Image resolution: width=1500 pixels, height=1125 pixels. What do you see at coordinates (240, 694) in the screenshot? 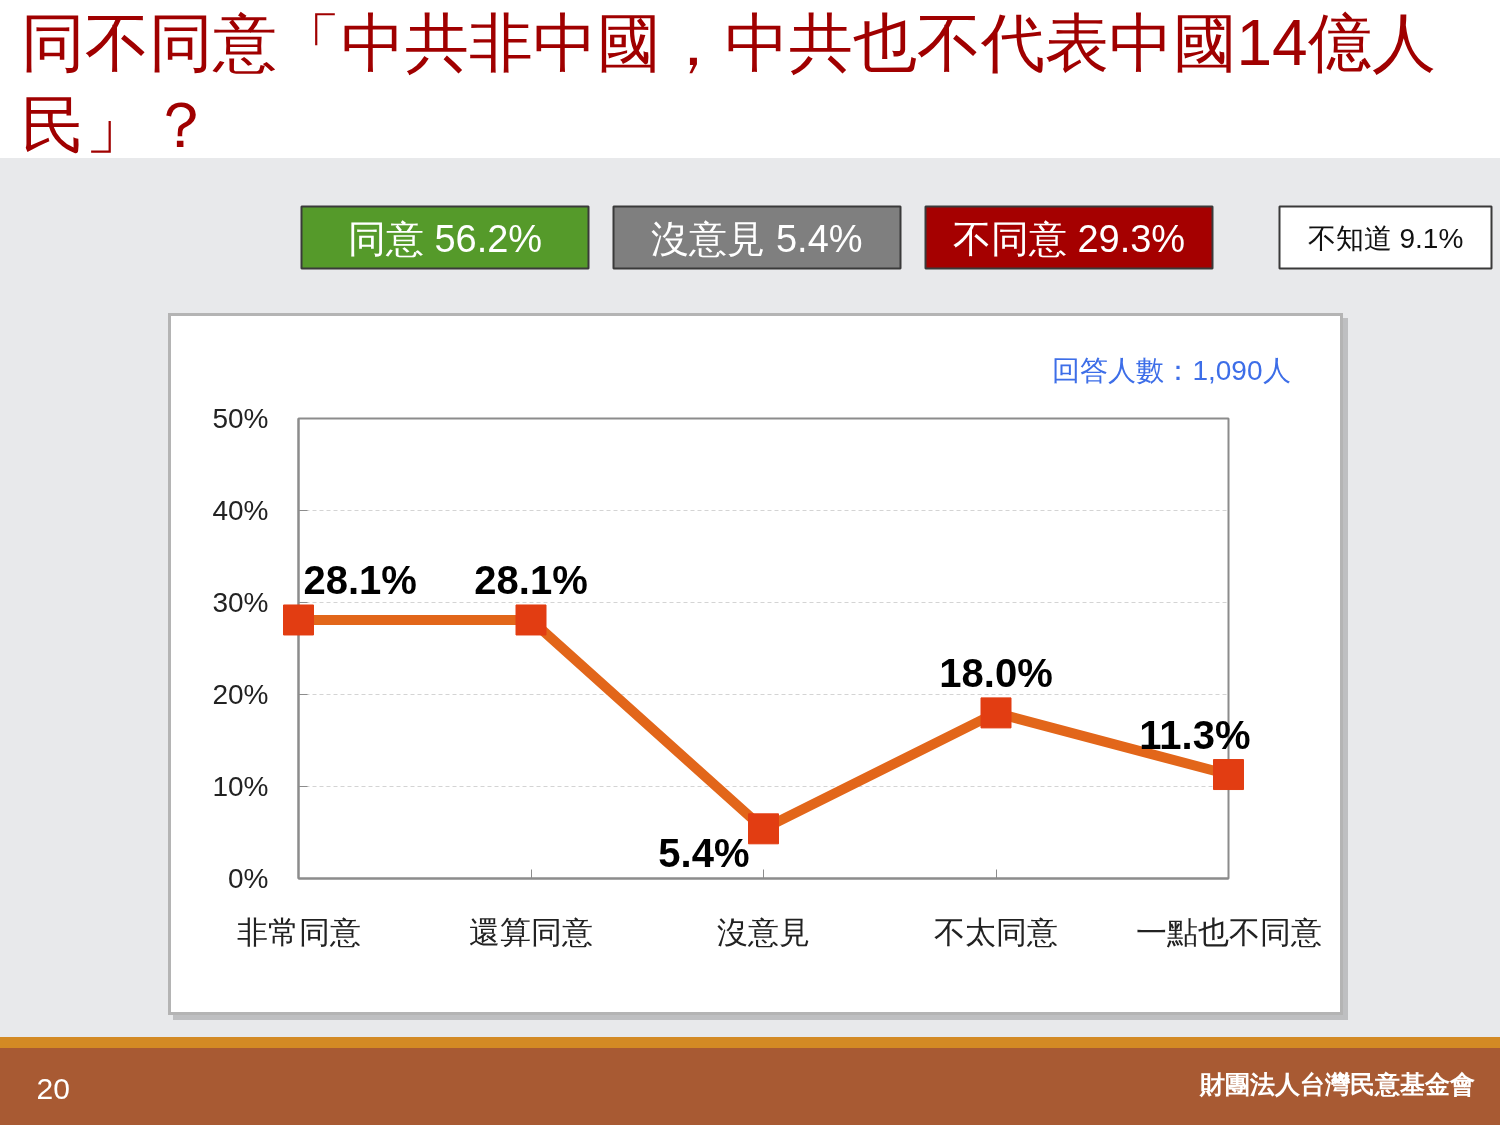
I see `y-tick-label: 20%` at bounding box center [240, 694].